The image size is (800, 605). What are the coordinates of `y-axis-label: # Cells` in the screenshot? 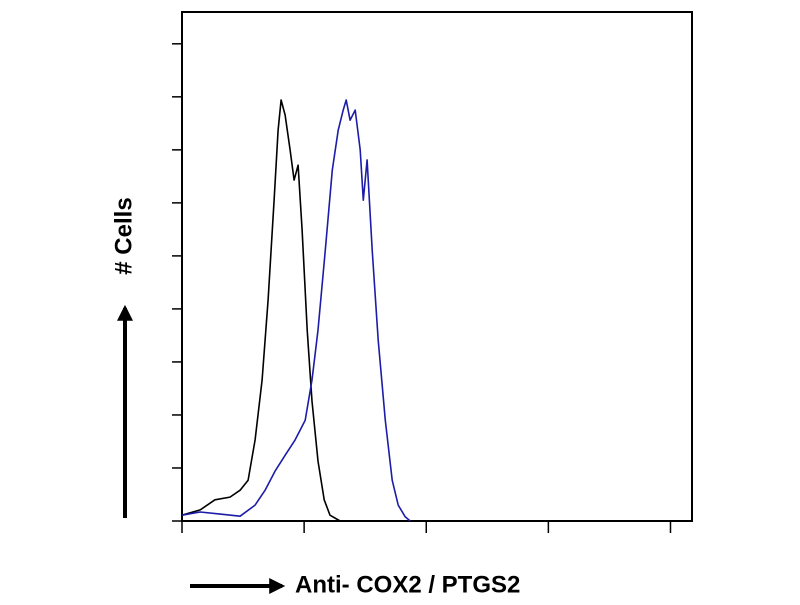 It's located at (123, 235).